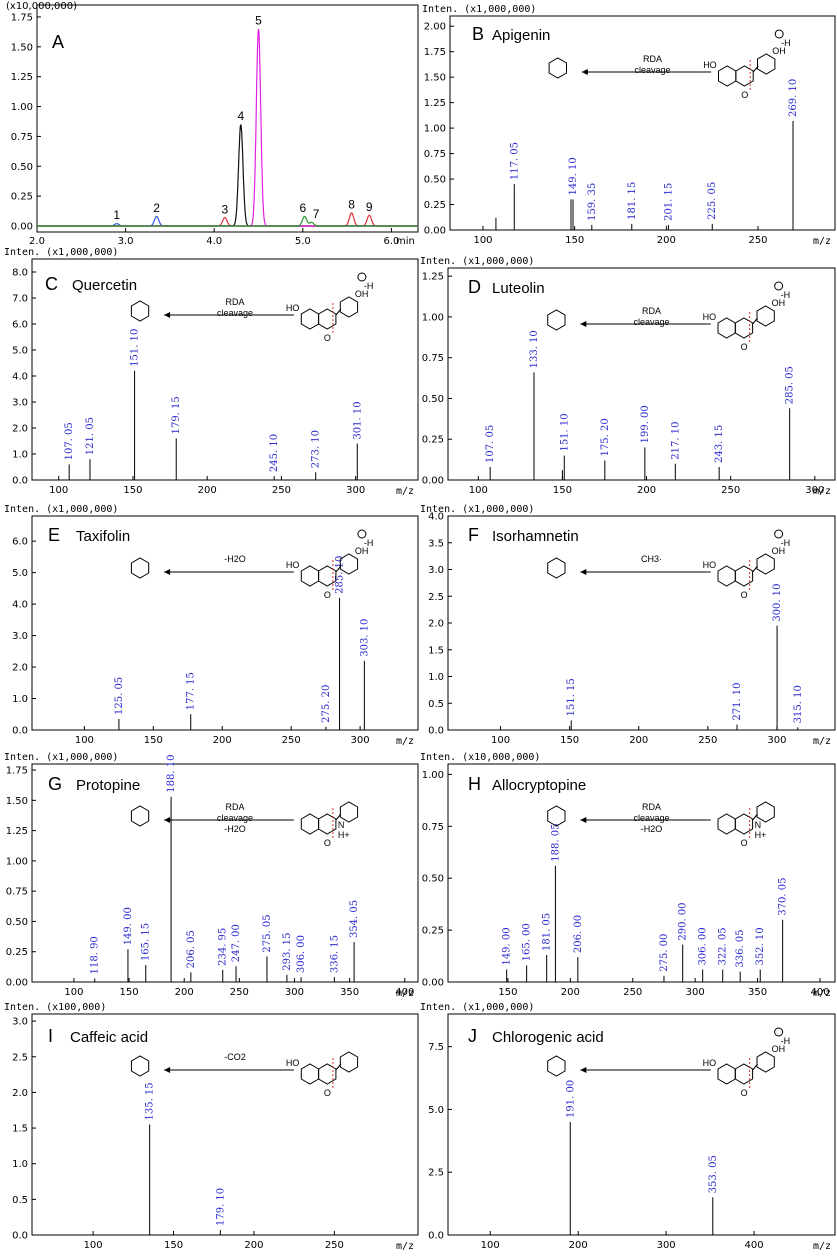 This screenshot has width=837, height=1256. Describe the element at coordinates (472, 1036) in the screenshot. I see `panel-letter: J` at that location.